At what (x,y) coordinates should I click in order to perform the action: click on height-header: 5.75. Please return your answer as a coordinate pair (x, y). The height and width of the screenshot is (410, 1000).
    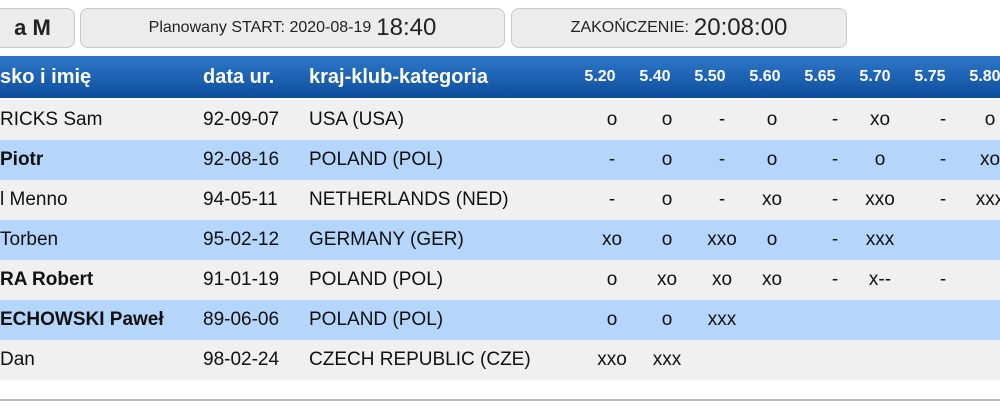
    Looking at the image, I should click on (930, 76).